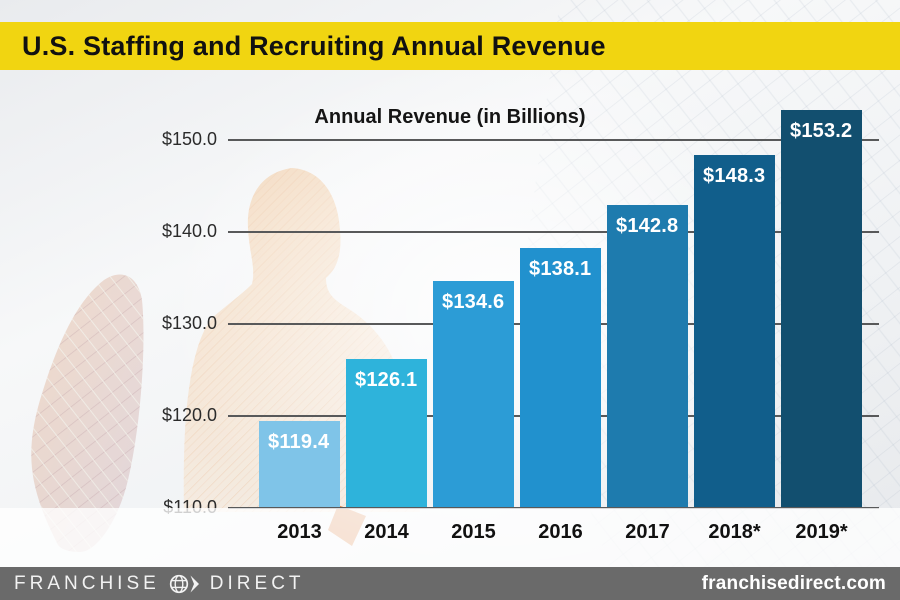 Image resolution: width=900 pixels, height=600 pixels. What do you see at coordinates (299, 441) in the screenshot?
I see `bar-value-2013: $119.4` at bounding box center [299, 441].